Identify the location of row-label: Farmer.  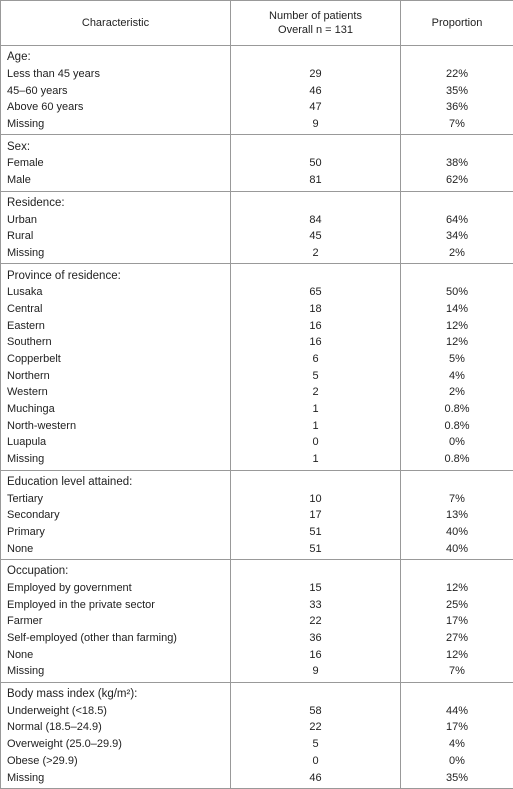
(116, 621).